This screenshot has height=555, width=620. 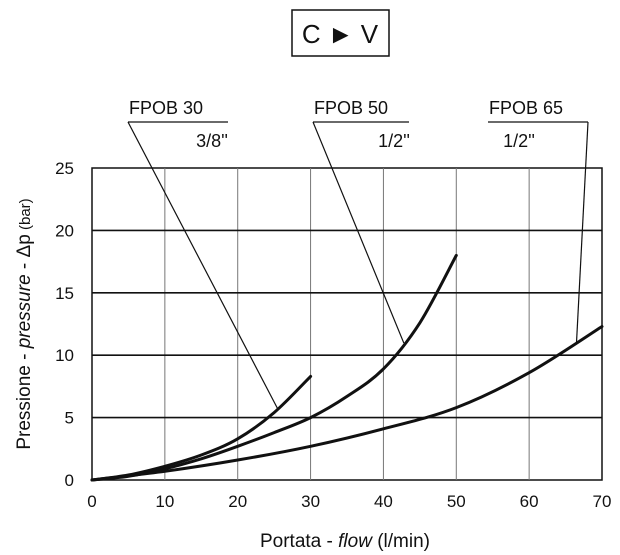 I want to click on x-tick-label: 60, so click(x=529, y=501).